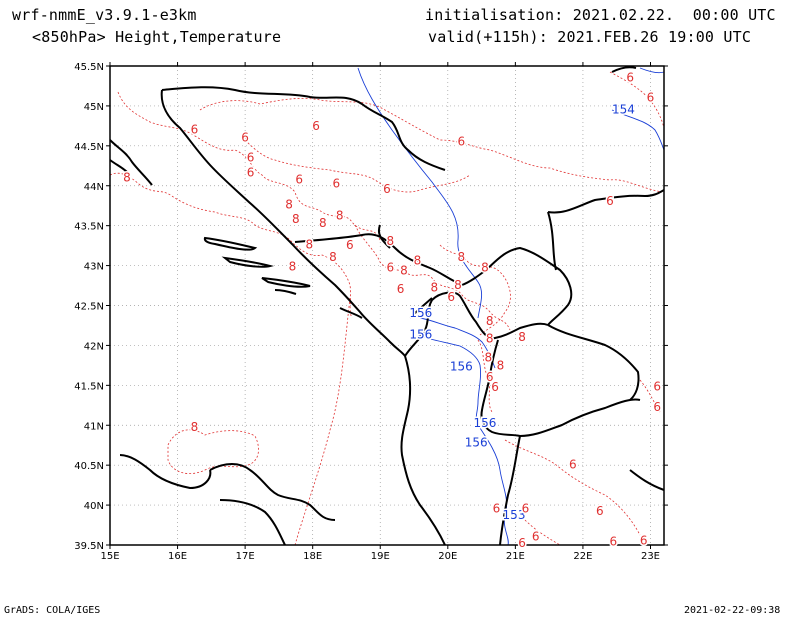  I want to click on x-tick-label: 20E, so click(447, 556).